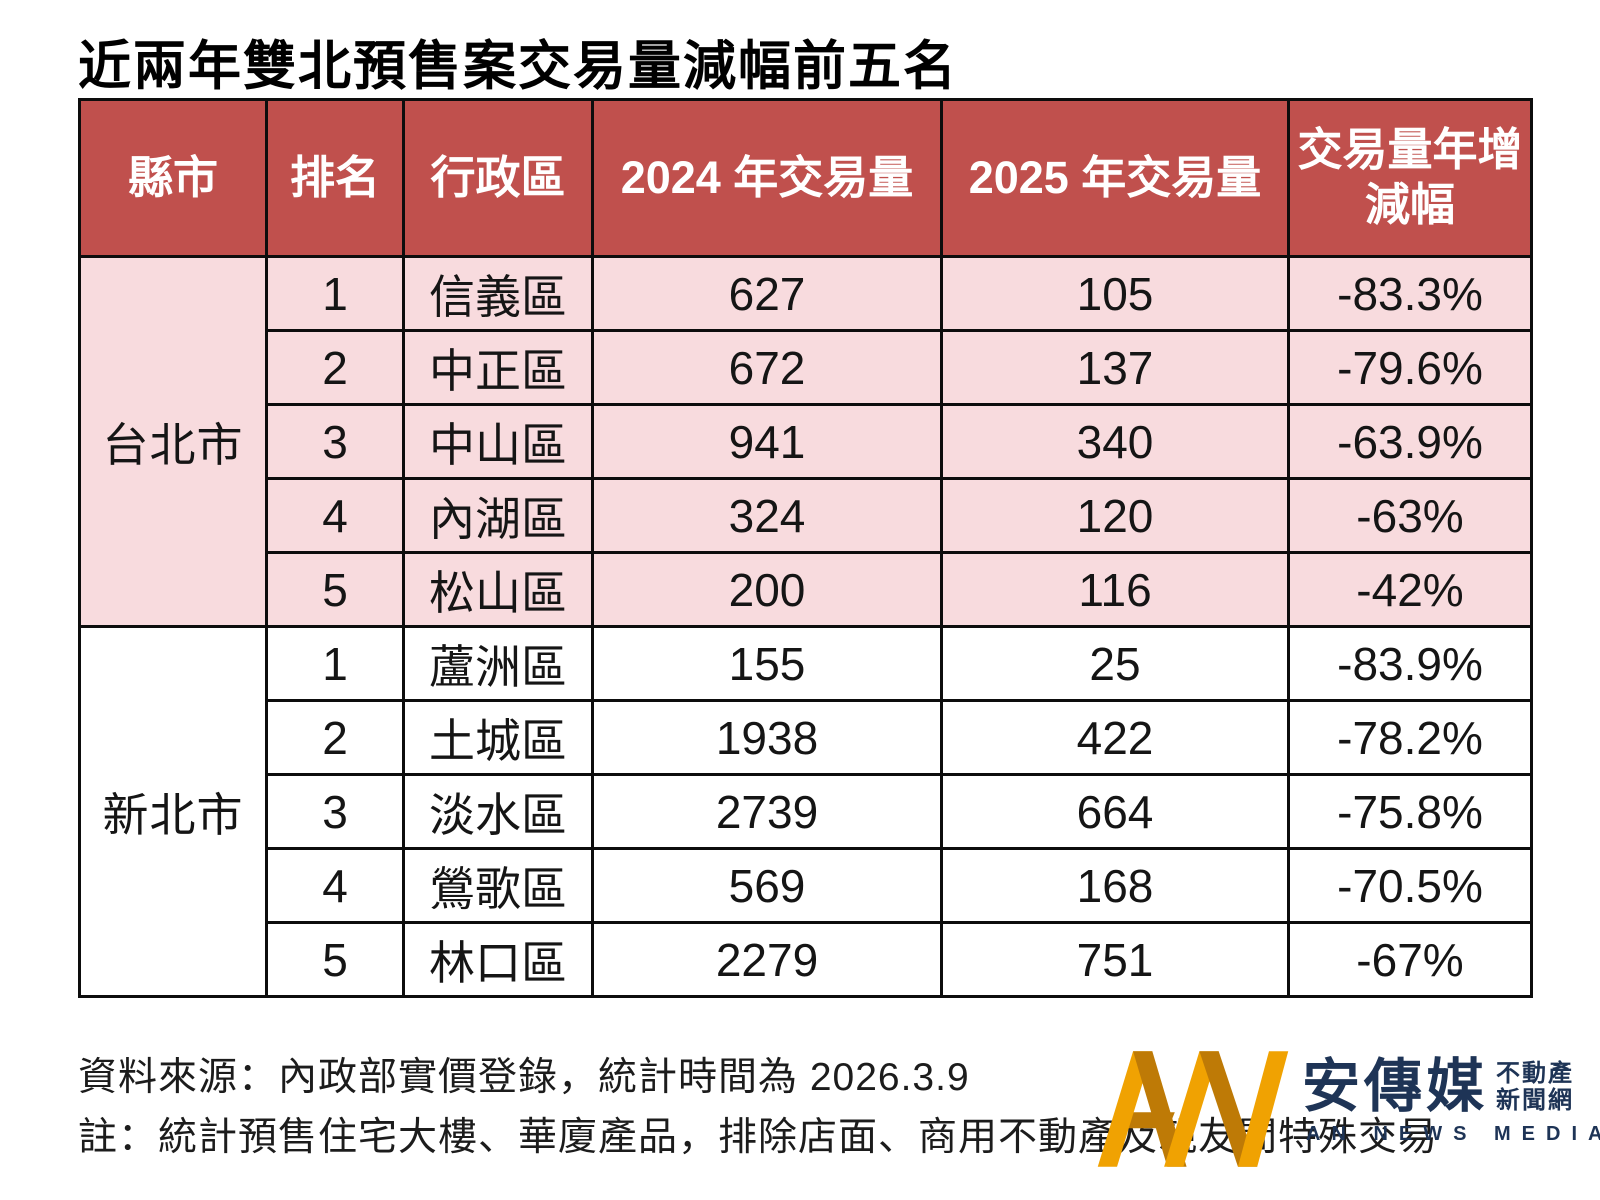  What do you see at coordinates (335, 178) in the screenshot?
I see `col-header-rank: 排名` at bounding box center [335, 178].